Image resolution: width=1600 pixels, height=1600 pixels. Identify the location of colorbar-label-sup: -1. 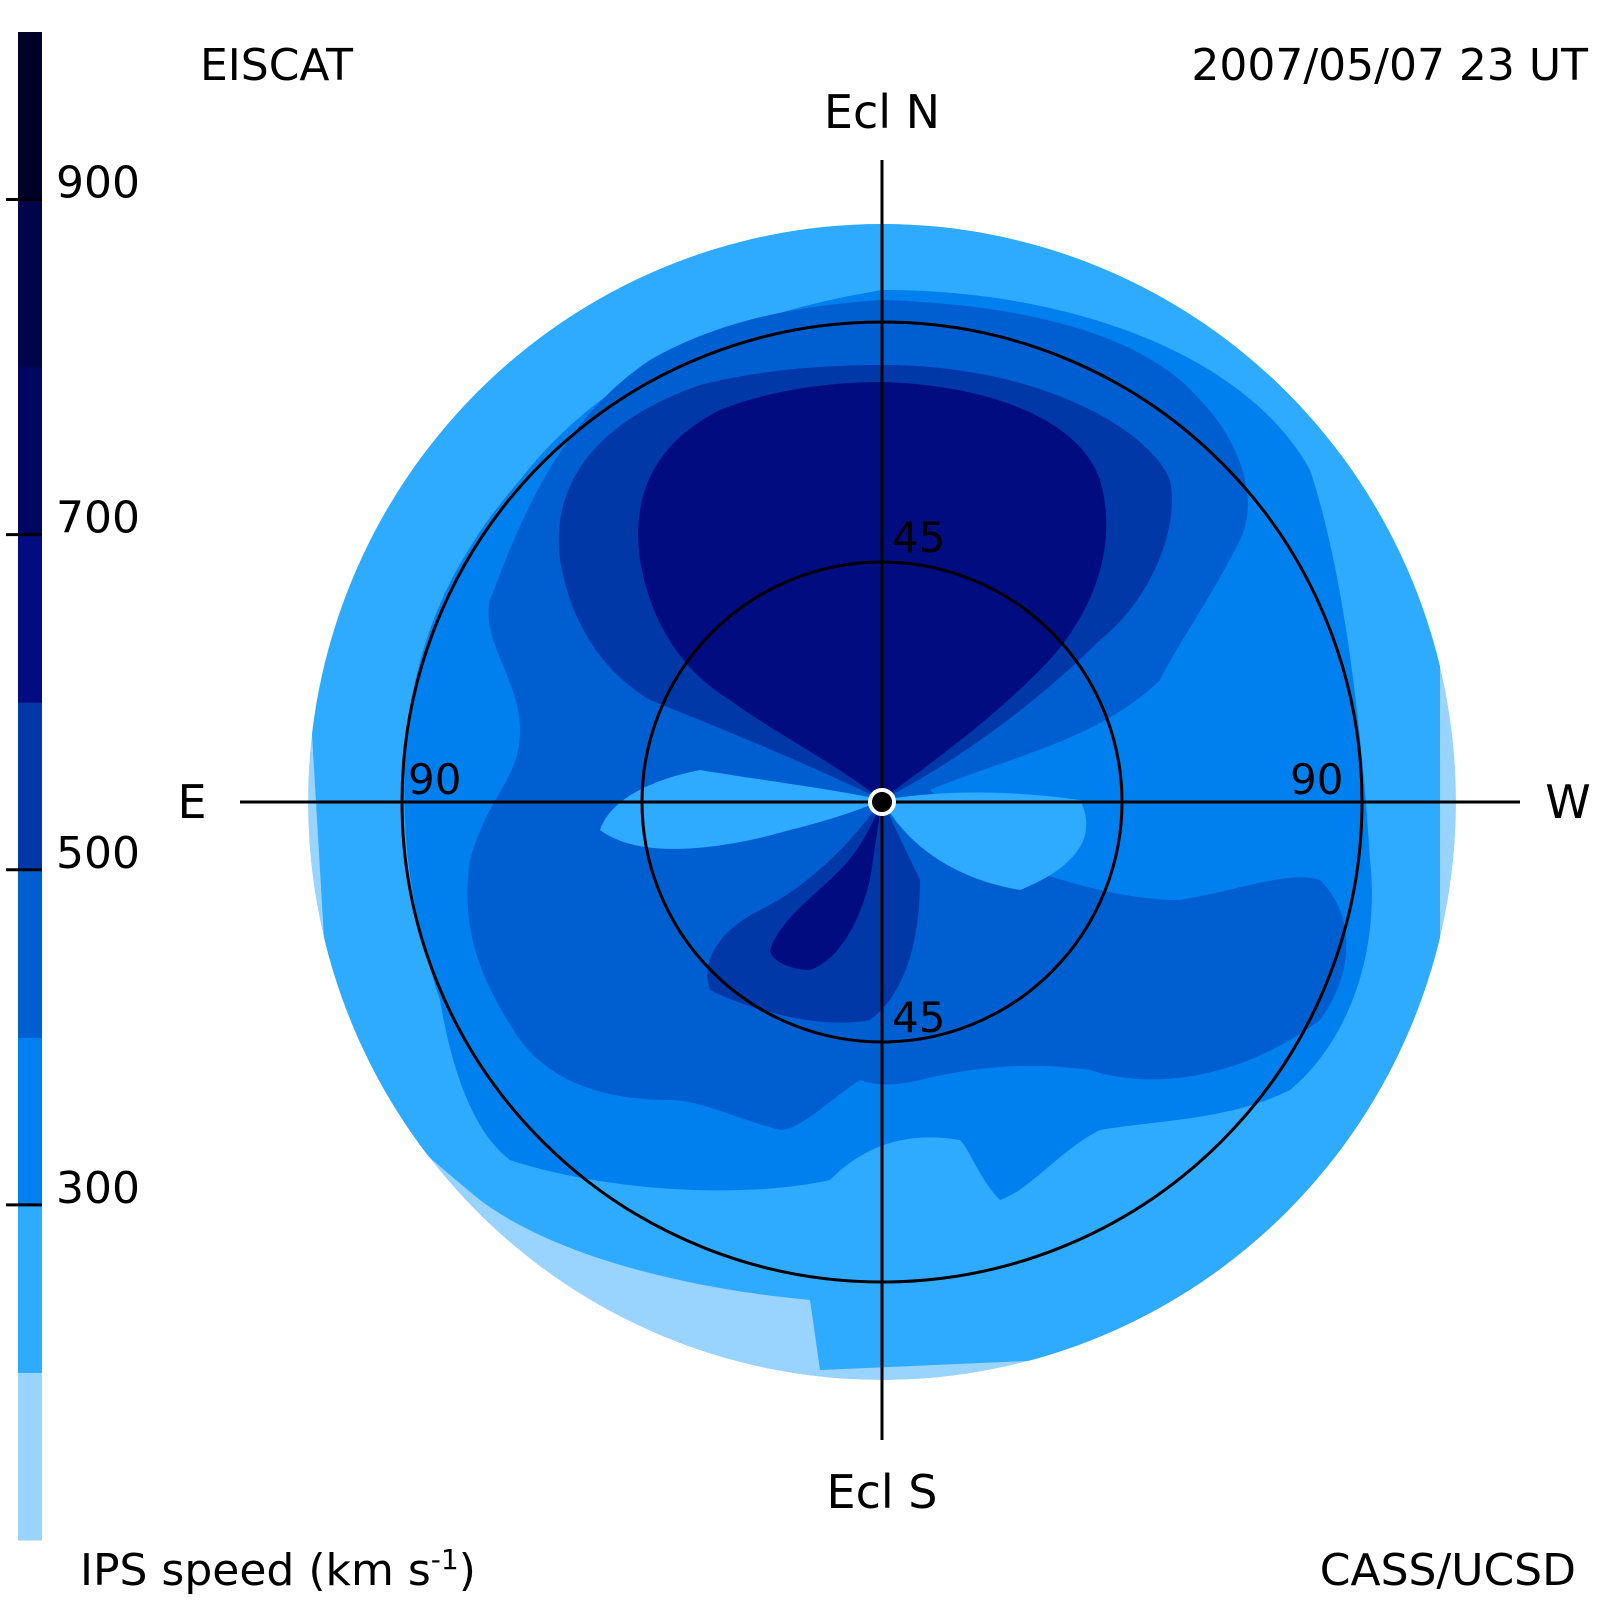
(445, 1559).